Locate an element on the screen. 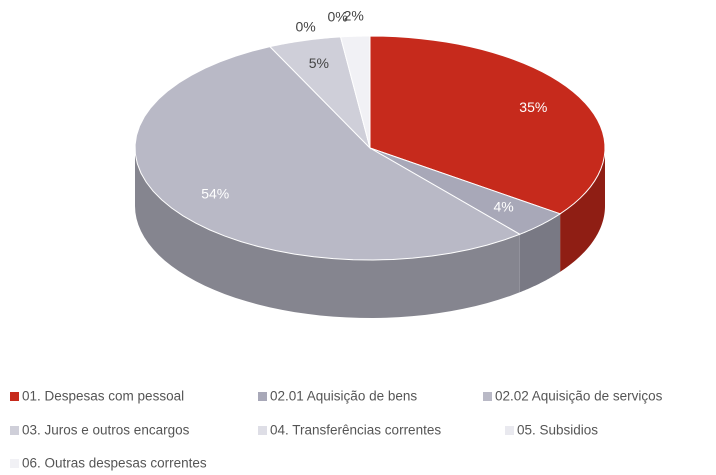 The image size is (716, 475). legend-label: 02.02 Aquisição de serviços is located at coordinates (579, 396).